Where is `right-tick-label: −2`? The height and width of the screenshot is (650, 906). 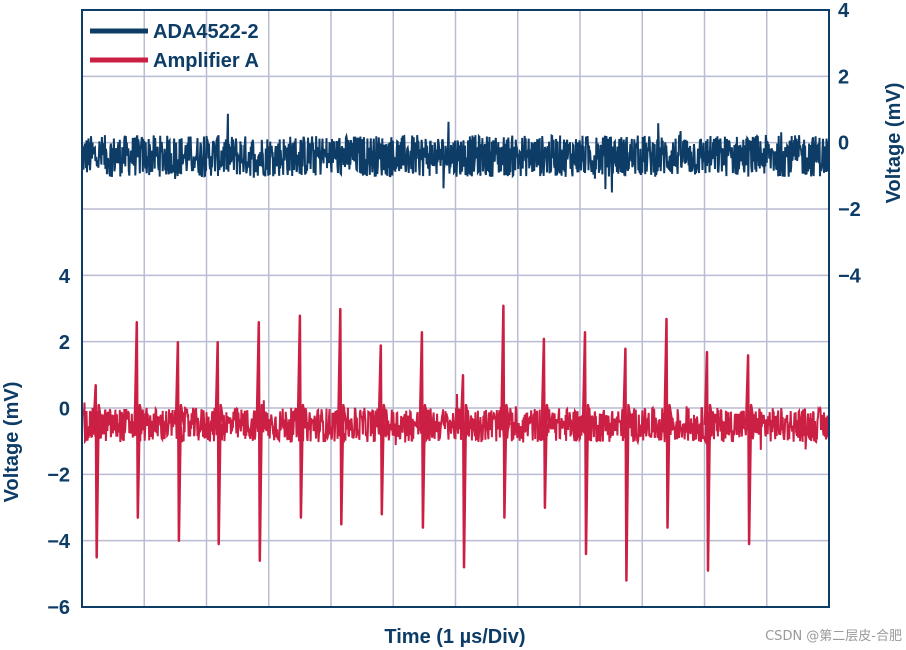 right-tick-label: −2 is located at coordinates (849, 210).